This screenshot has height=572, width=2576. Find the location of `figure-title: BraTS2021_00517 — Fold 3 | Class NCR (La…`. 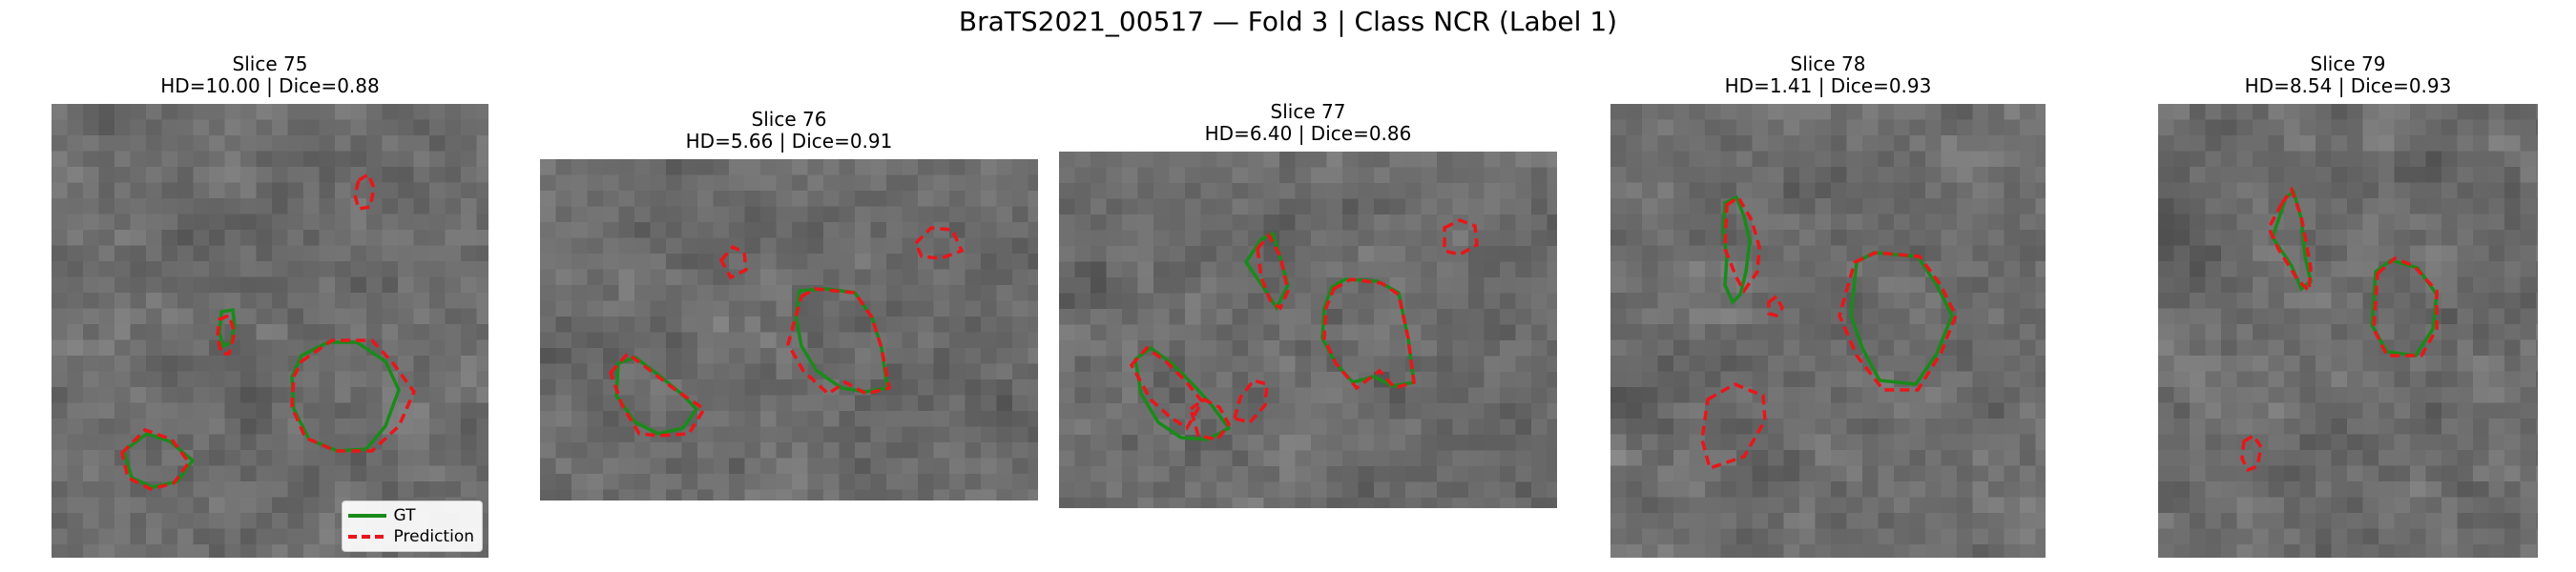

figure-title: BraTS2021_00517 — Fold 3 | Class NCR (La… is located at coordinates (1288, 21).